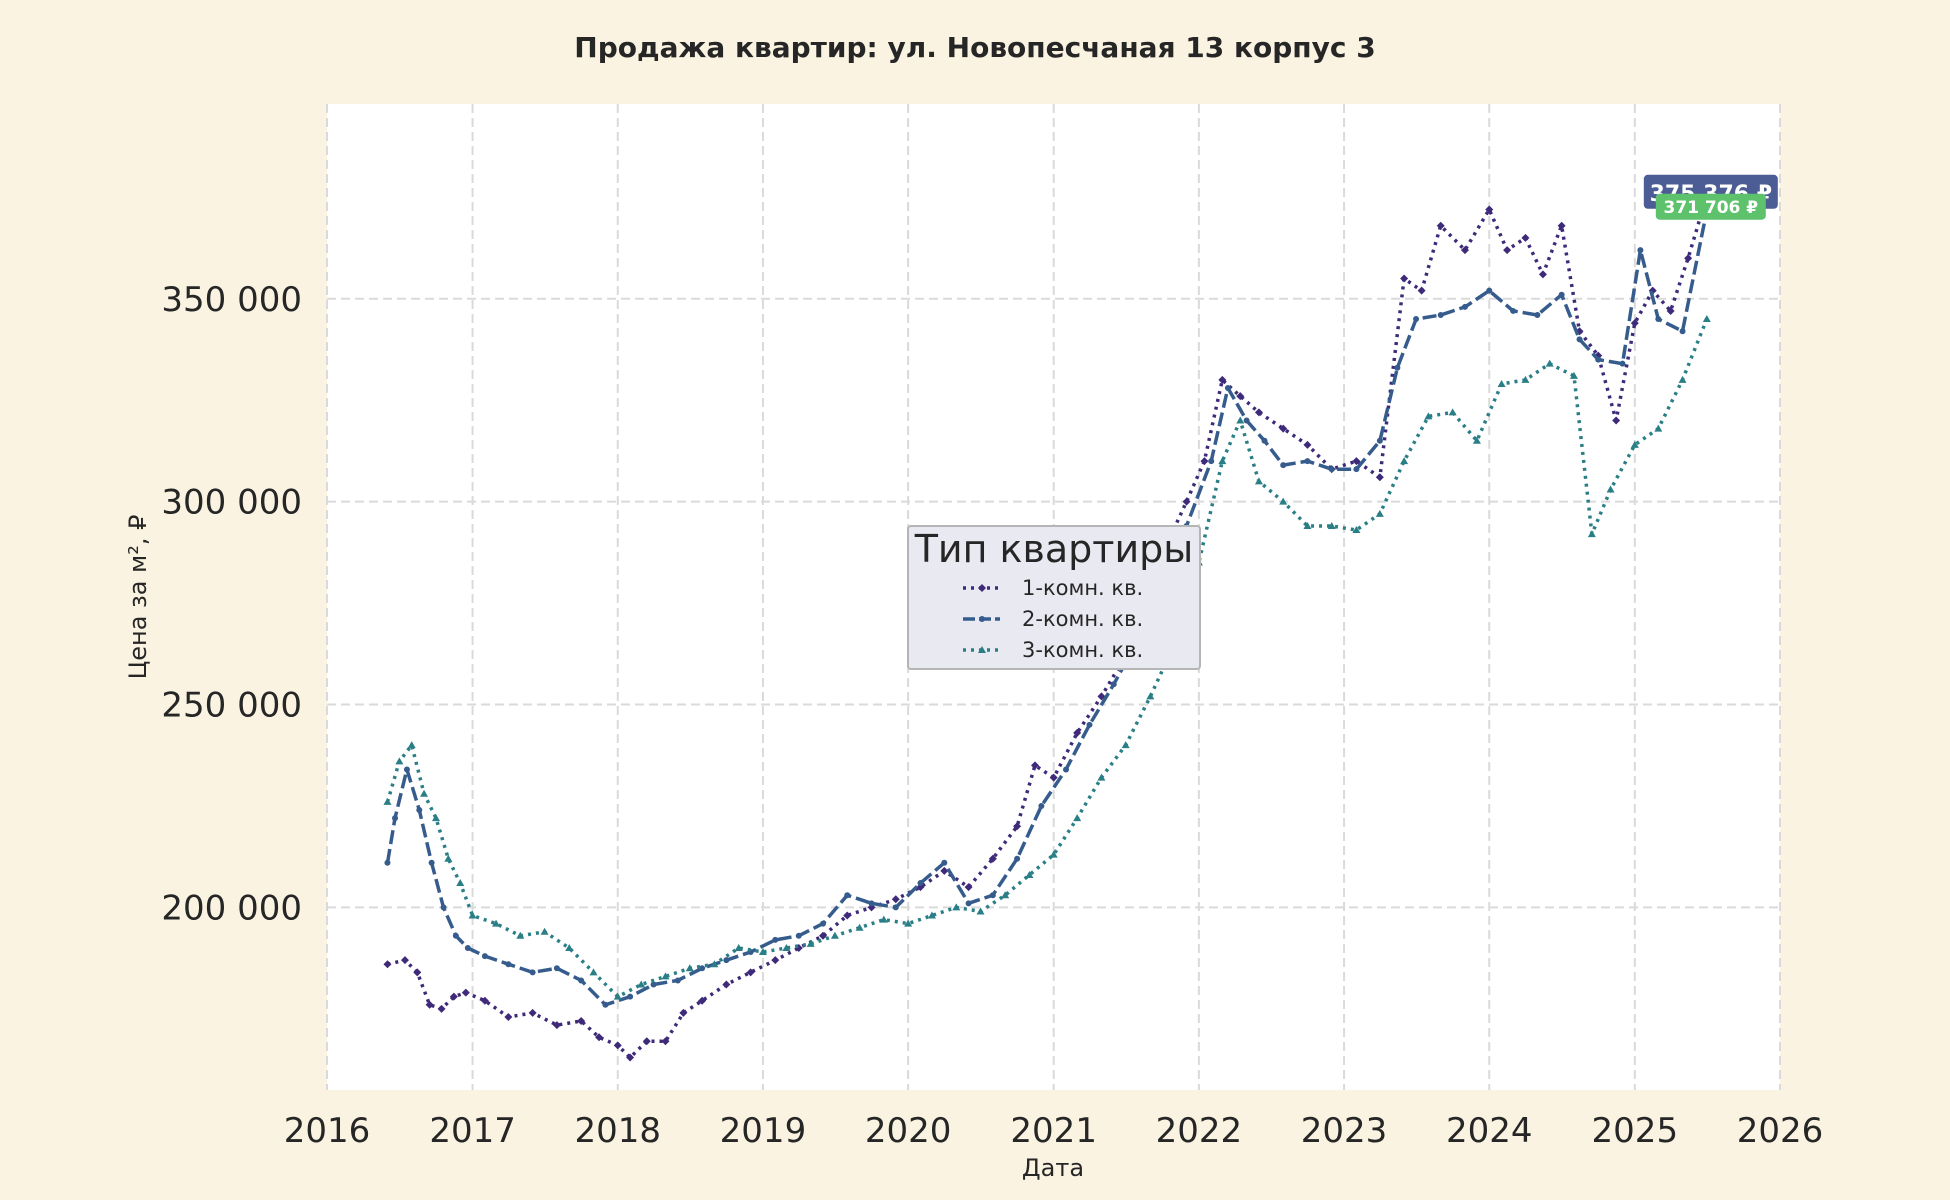 The image size is (1950, 1200). What do you see at coordinates (763, 1131) in the screenshot?
I see `x-tick-label: 2019` at bounding box center [763, 1131].